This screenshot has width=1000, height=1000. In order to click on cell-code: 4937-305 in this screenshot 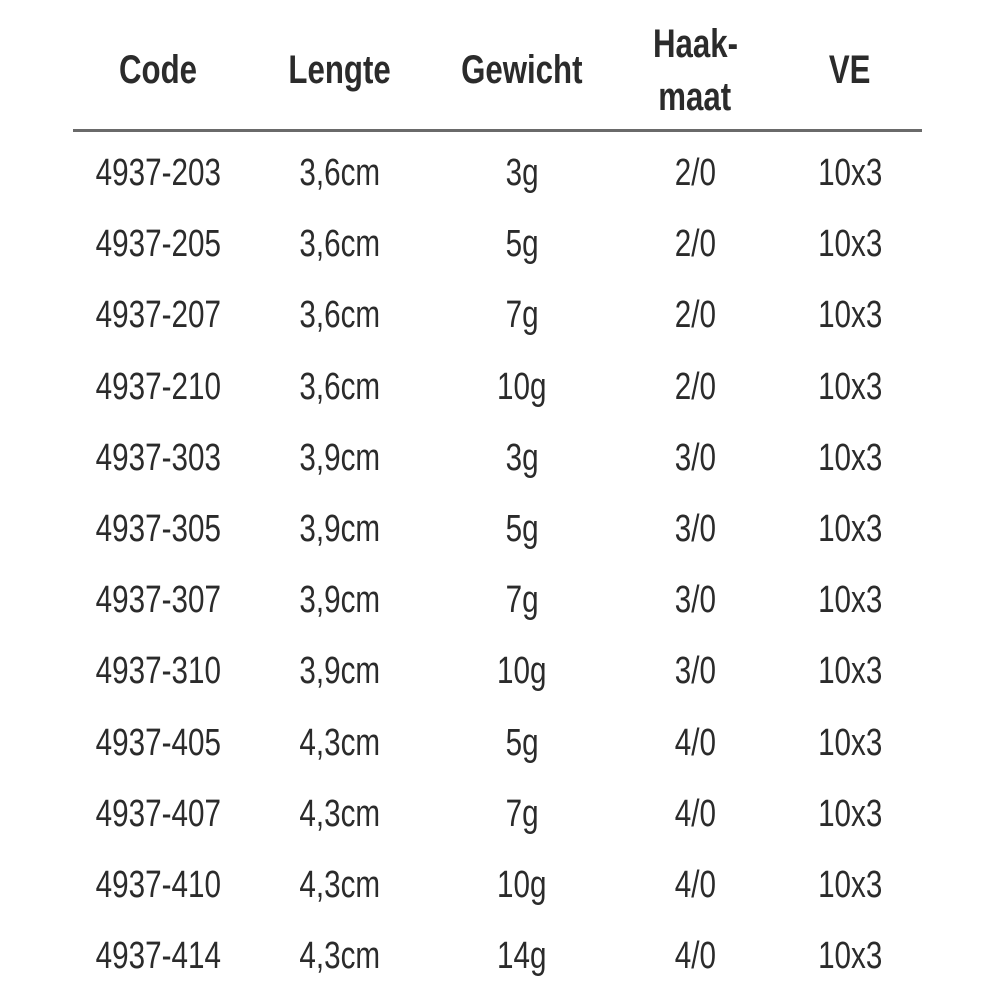, I will do `click(158, 529)`.